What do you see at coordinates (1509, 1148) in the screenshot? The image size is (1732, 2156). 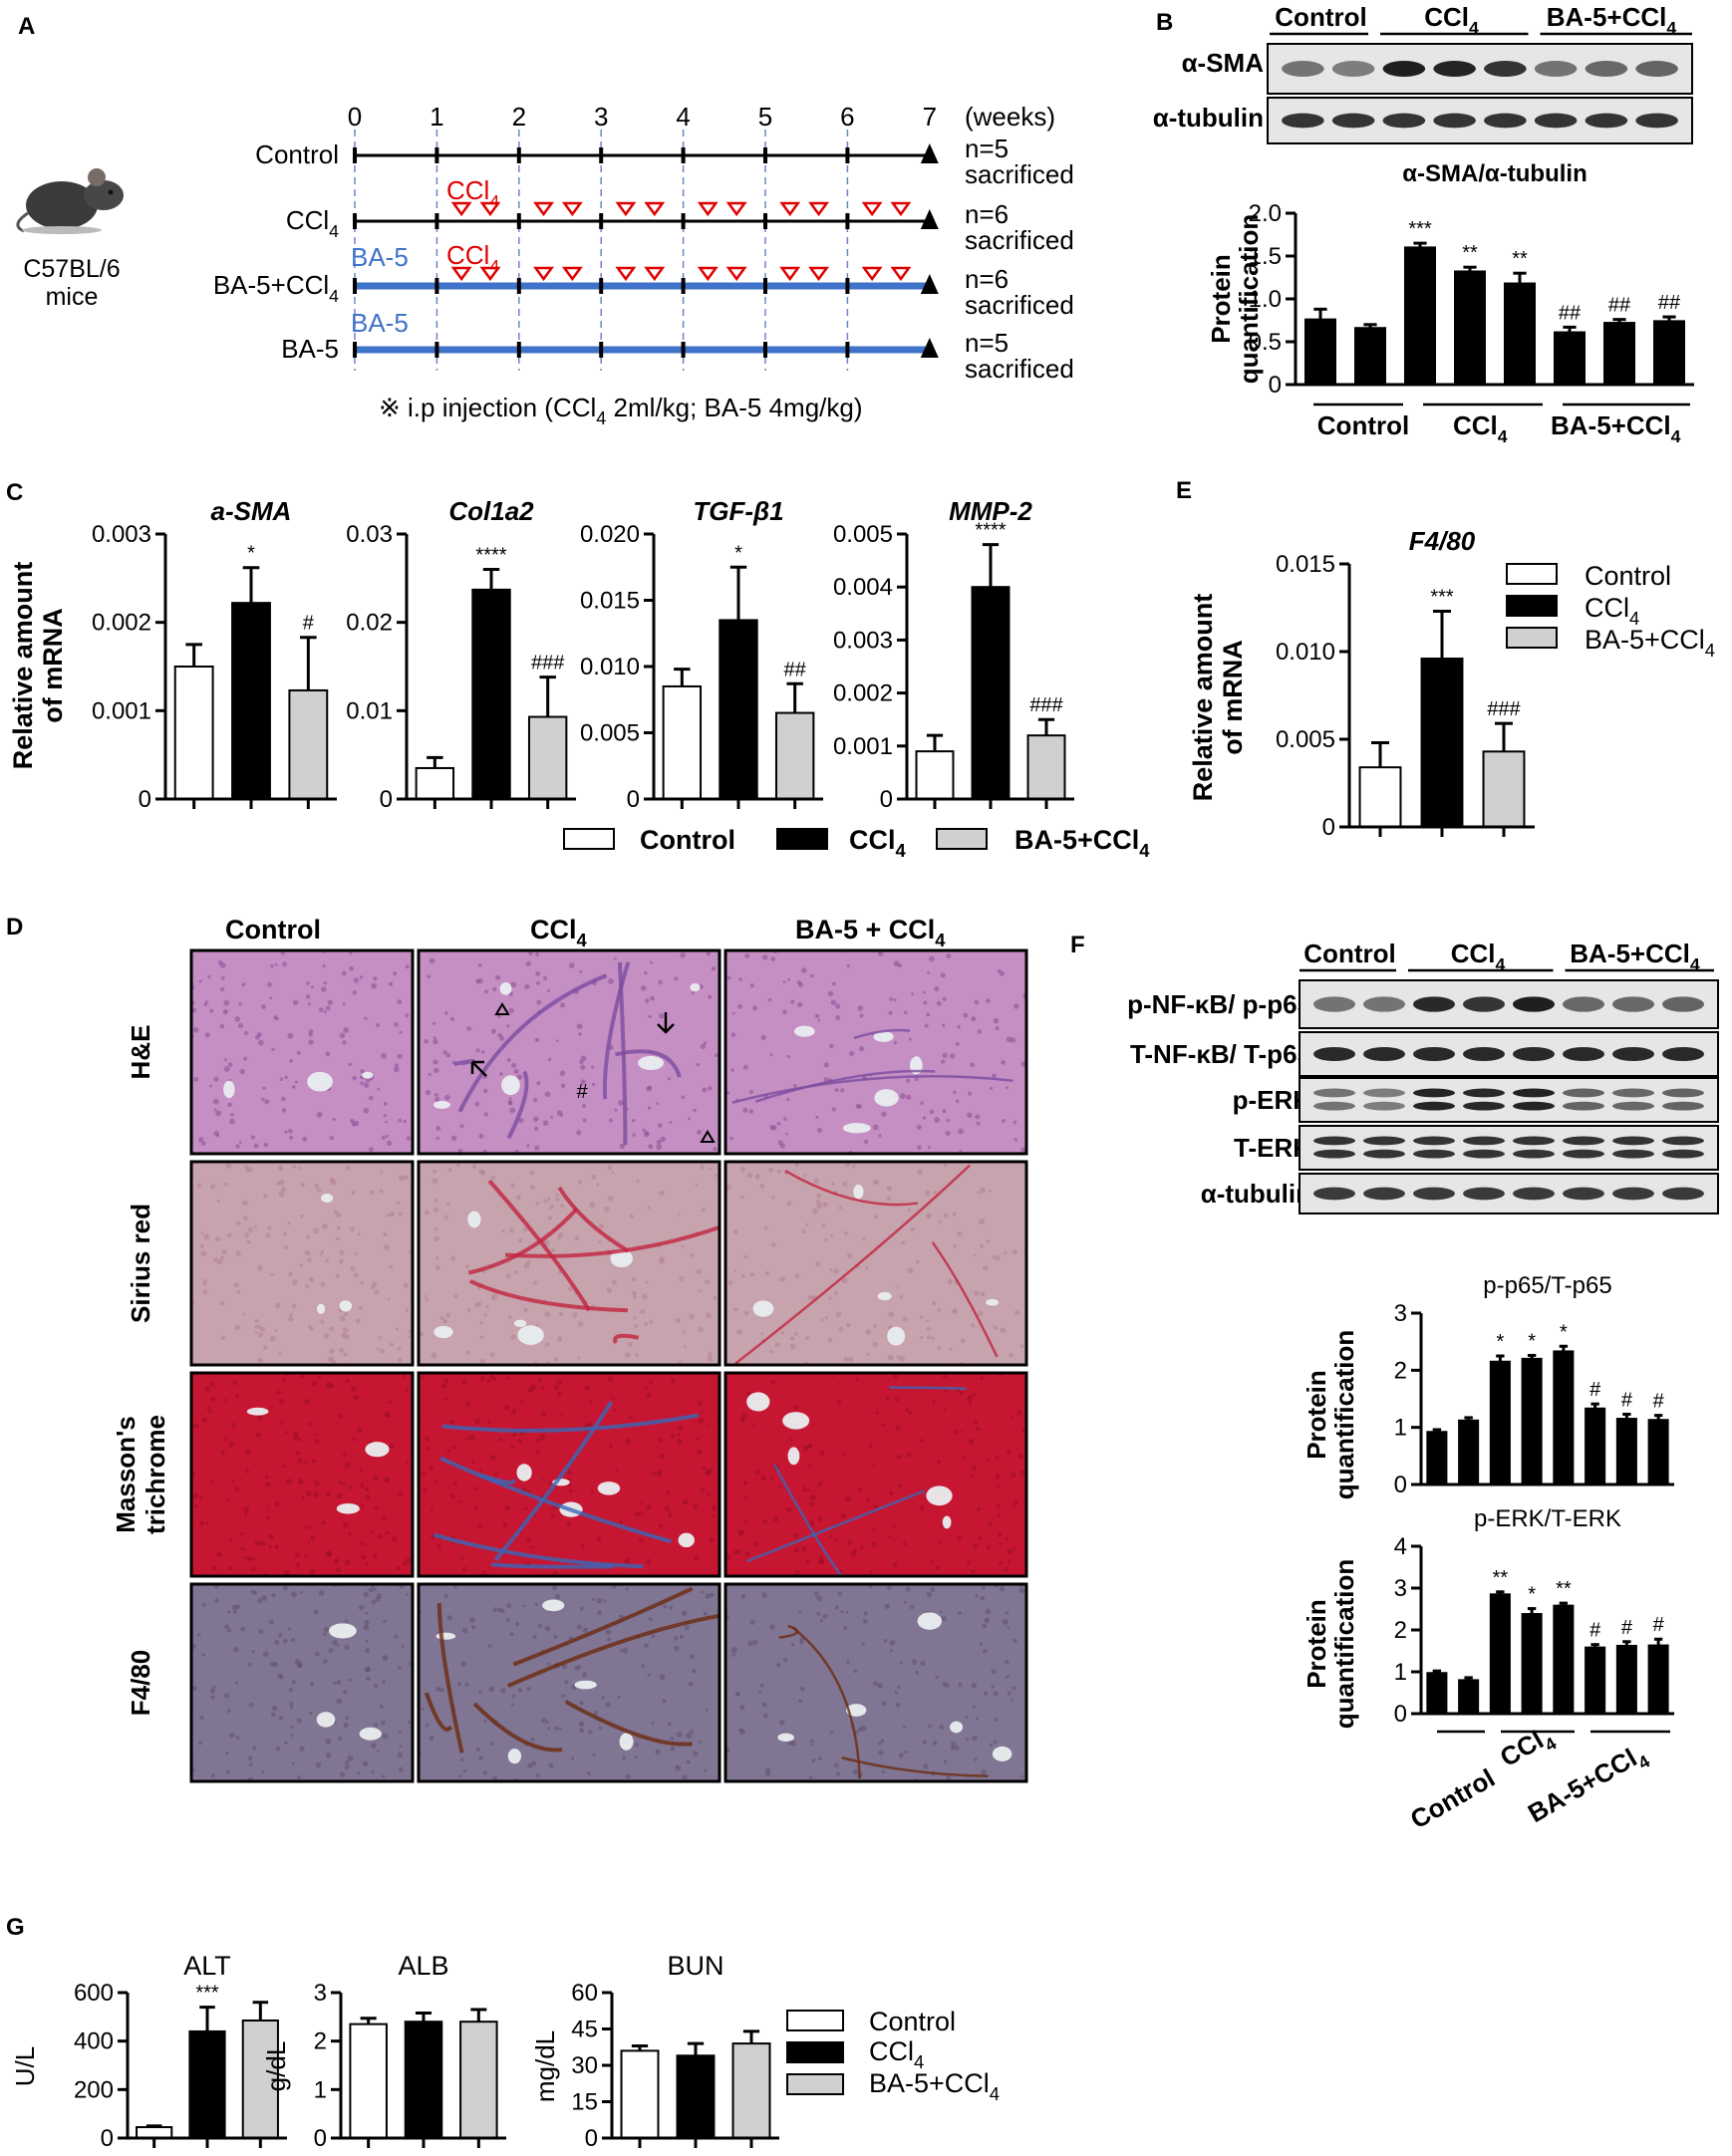 I see `blot-strip` at bounding box center [1509, 1148].